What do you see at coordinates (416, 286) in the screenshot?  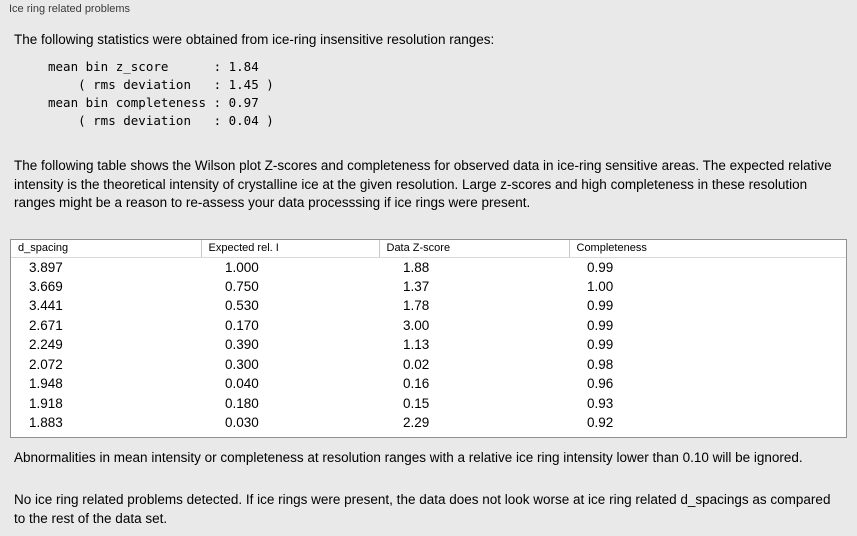 I see `table-cell: 1.37` at bounding box center [416, 286].